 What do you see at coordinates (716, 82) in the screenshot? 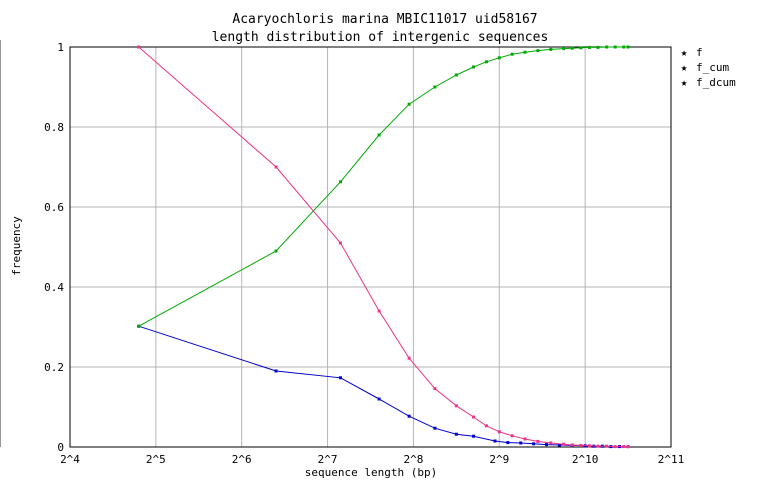
I see `legend-label: f_dcum` at bounding box center [716, 82].